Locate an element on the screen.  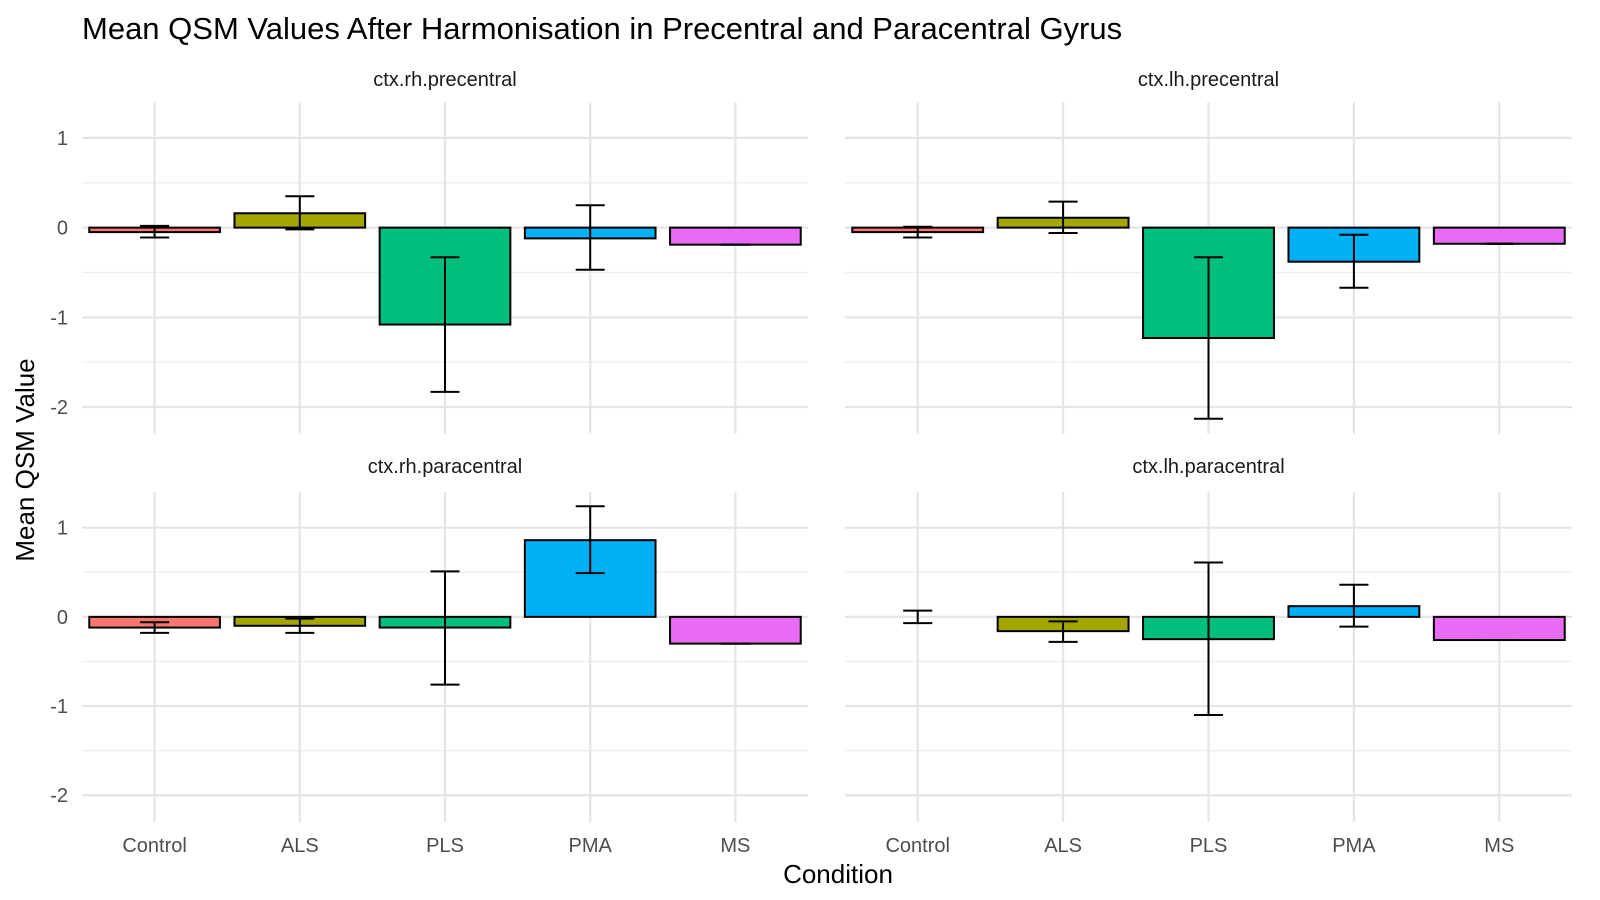
facet-ctx-lh-precentral-errorbar-control is located at coordinates (918, 232).